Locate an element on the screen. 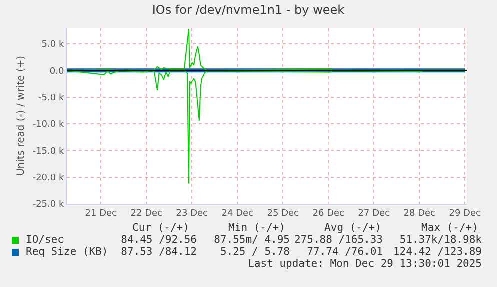 This screenshot has height=287, width=497. text: Cur (-/+) is located at coordinates (161, 228).